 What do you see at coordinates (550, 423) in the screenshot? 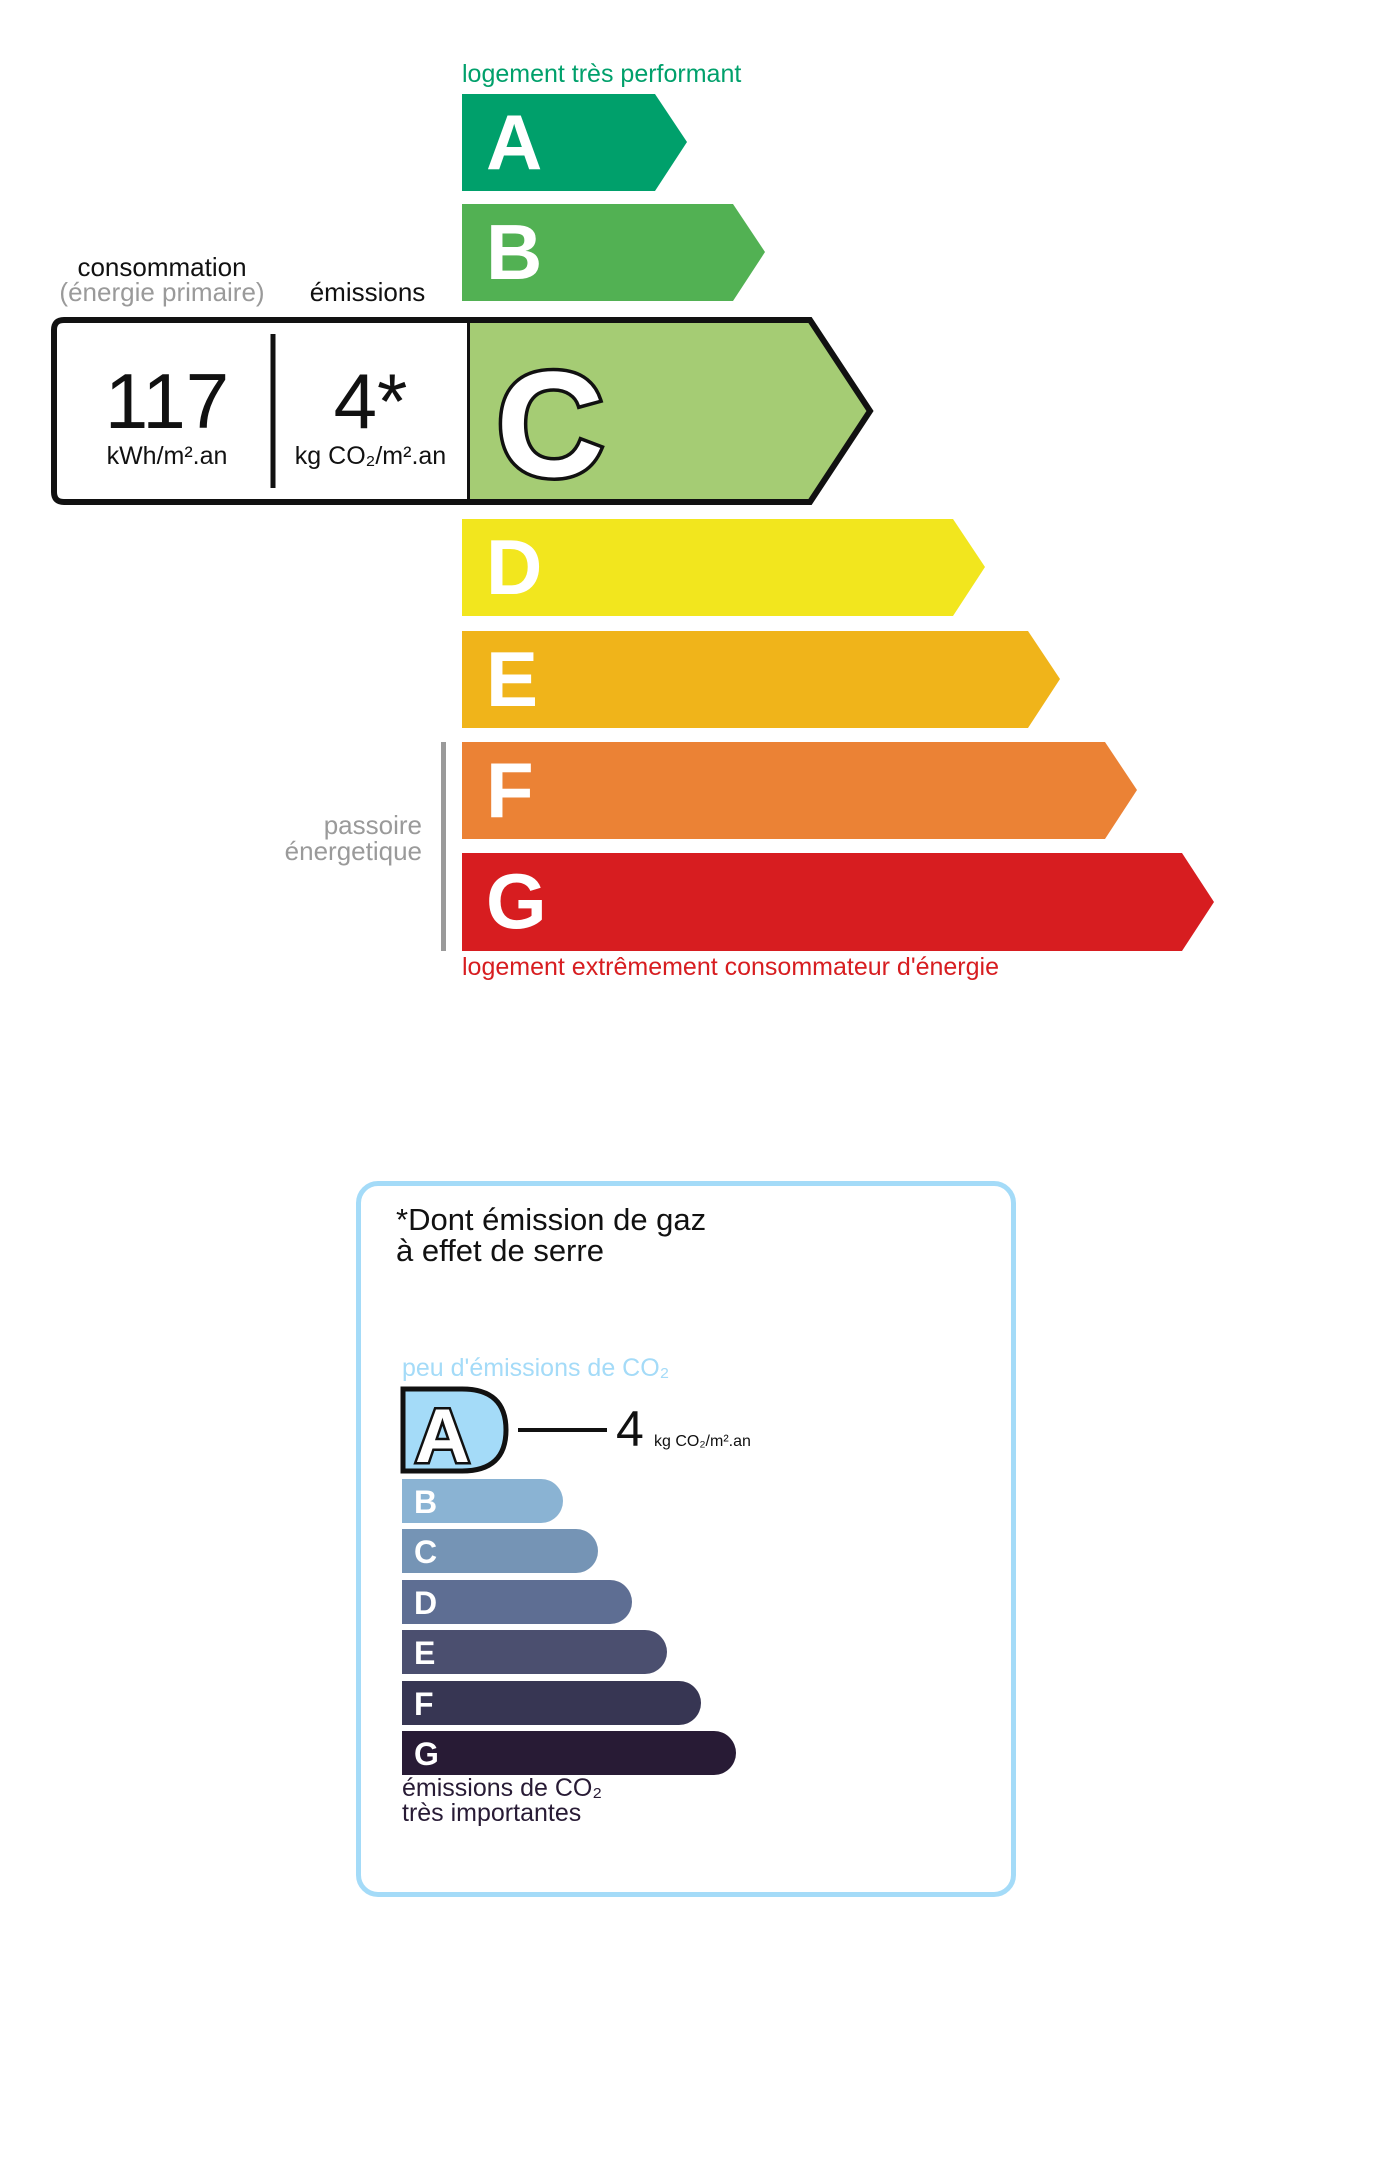
I see `active-class-letter: C` at bounding box center [550, 423].